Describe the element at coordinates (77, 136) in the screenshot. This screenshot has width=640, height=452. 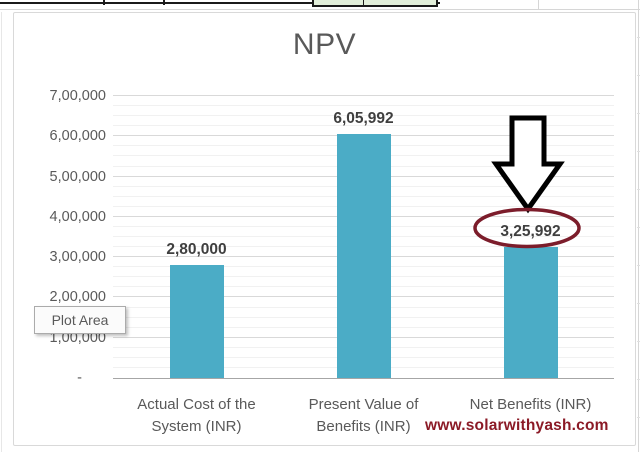
I see `y-tick-label-1: 6,00,000` at that location.